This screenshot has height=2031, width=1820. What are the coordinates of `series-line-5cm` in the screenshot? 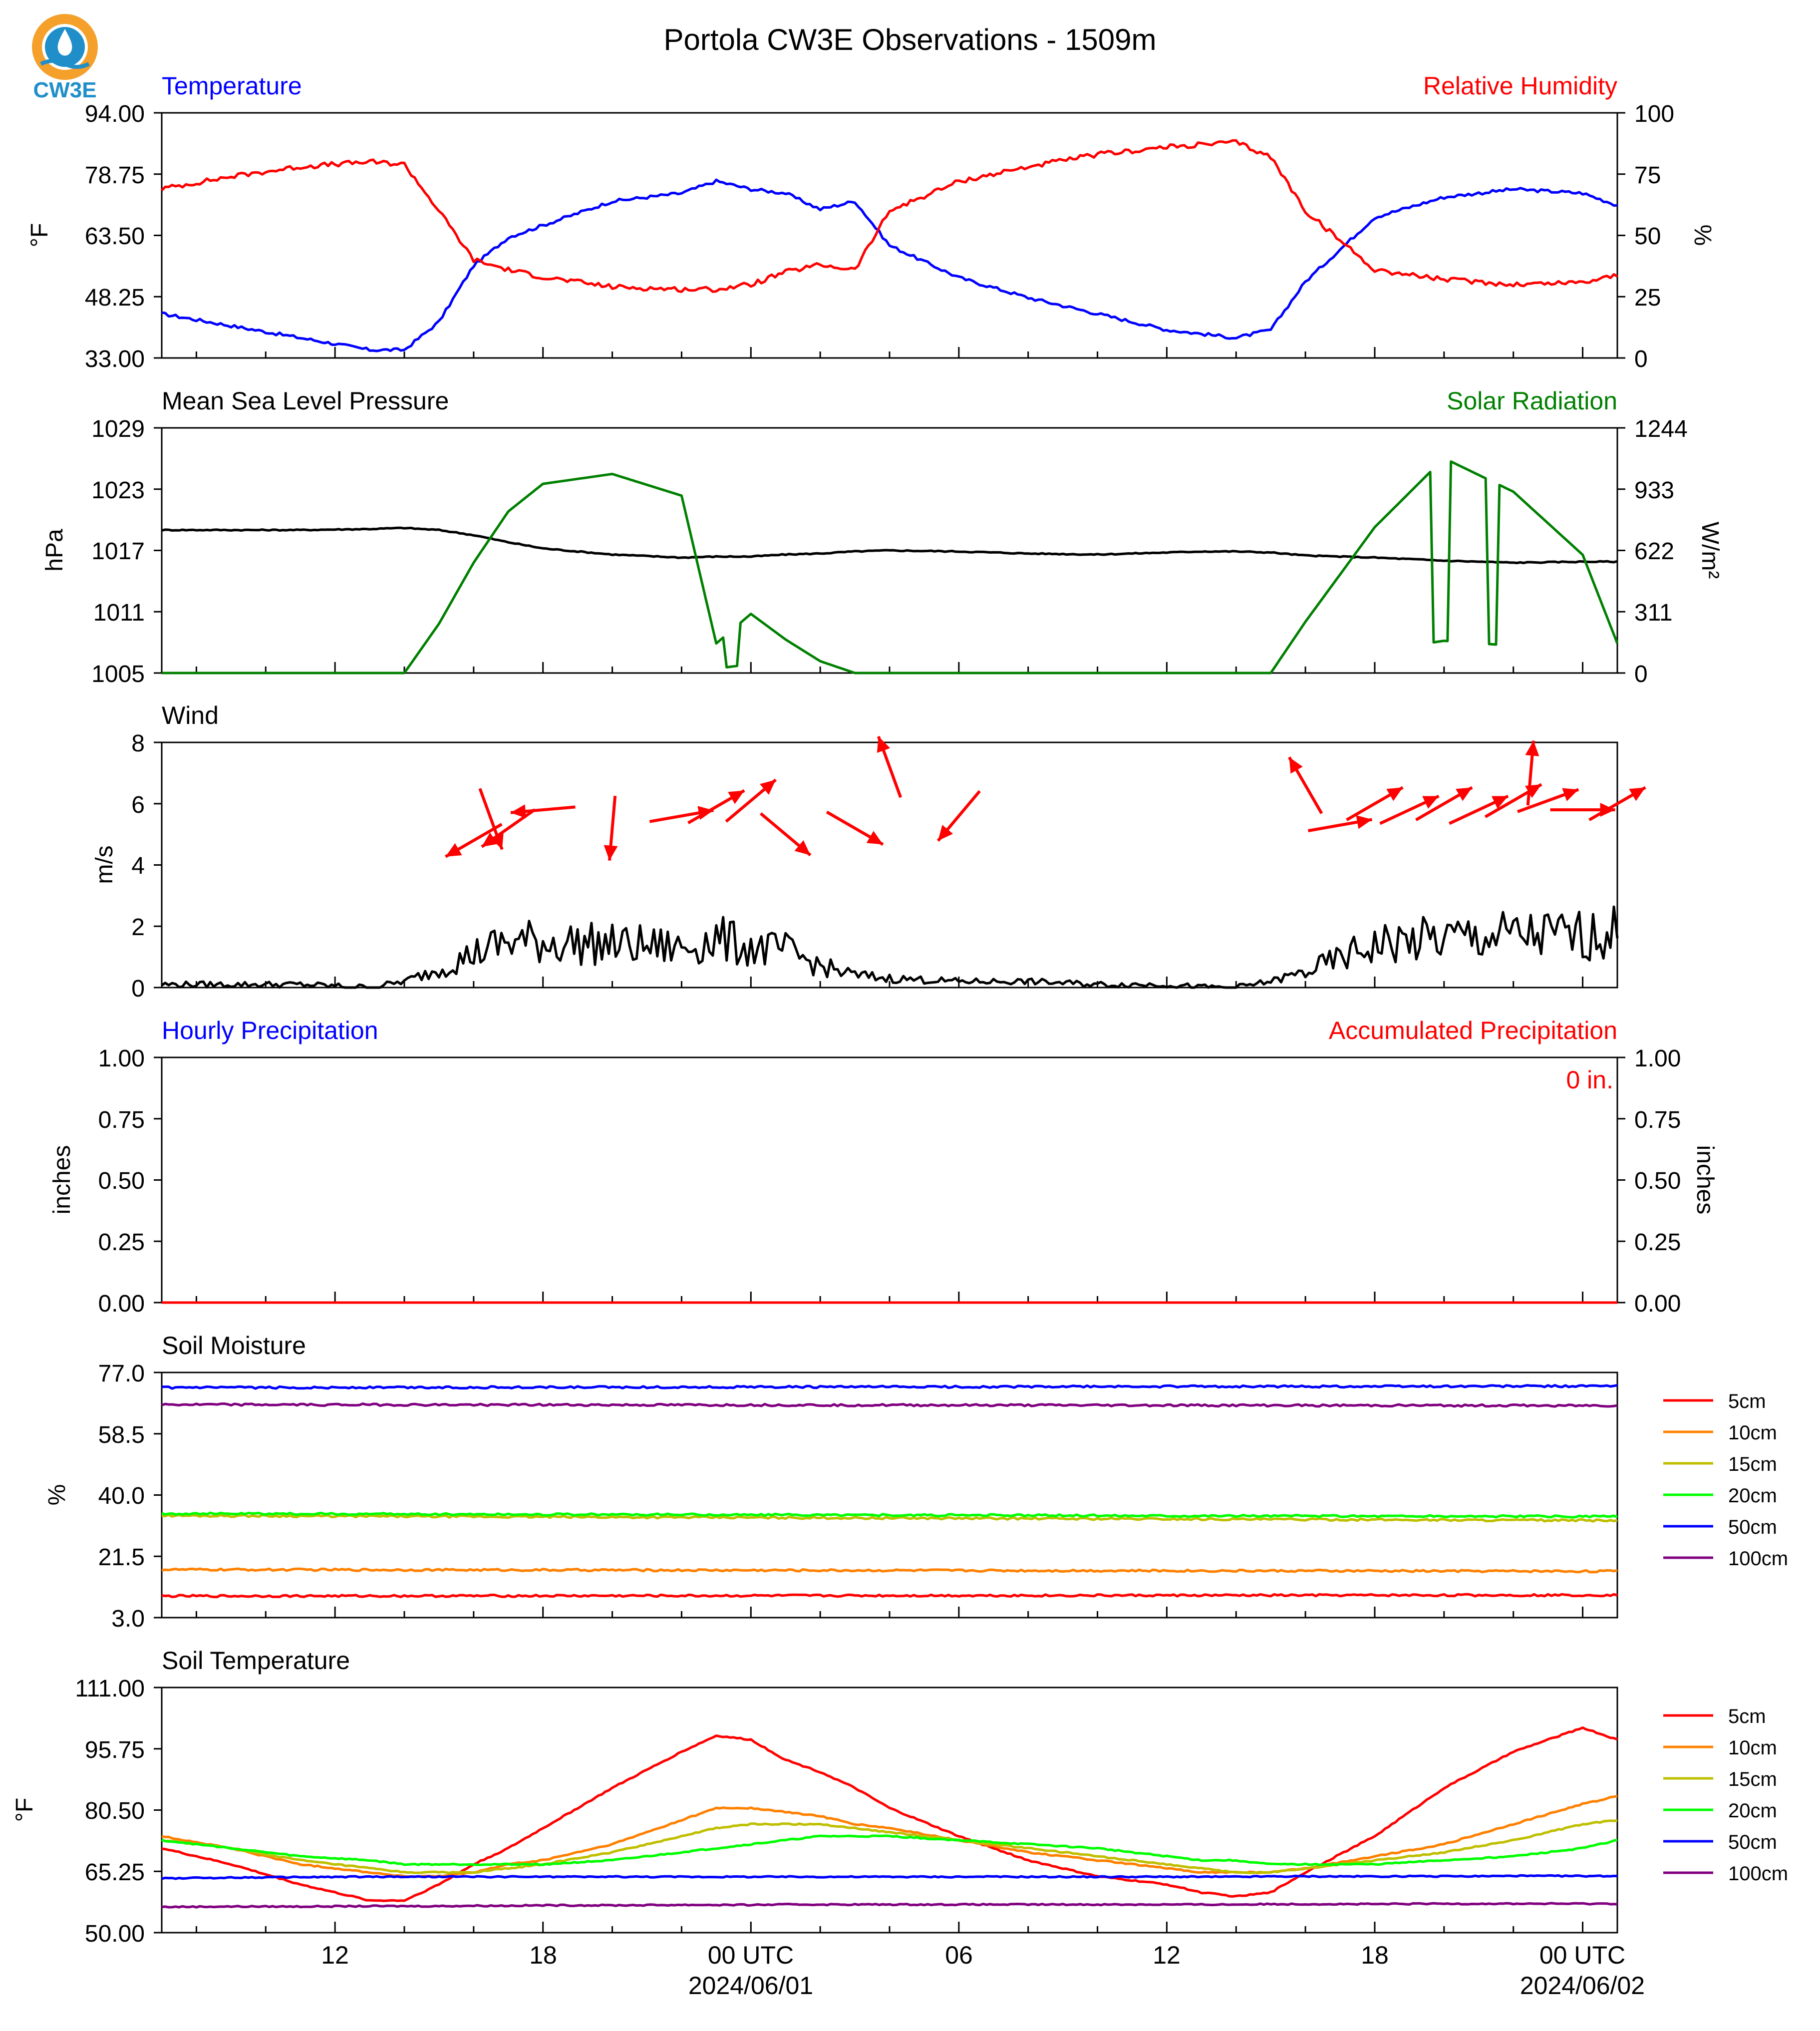 It's located at (889, 1596).